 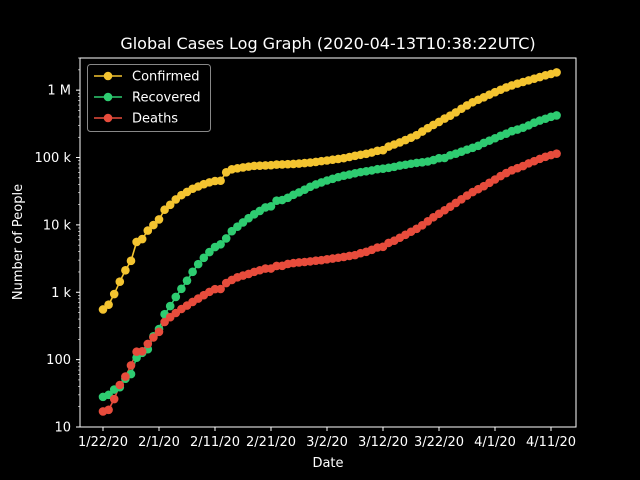 What do you see at coordinates (383, 442) in the screenshot?
I see `x-tick-label: 3/12/20` at bounding box center [383, 442].